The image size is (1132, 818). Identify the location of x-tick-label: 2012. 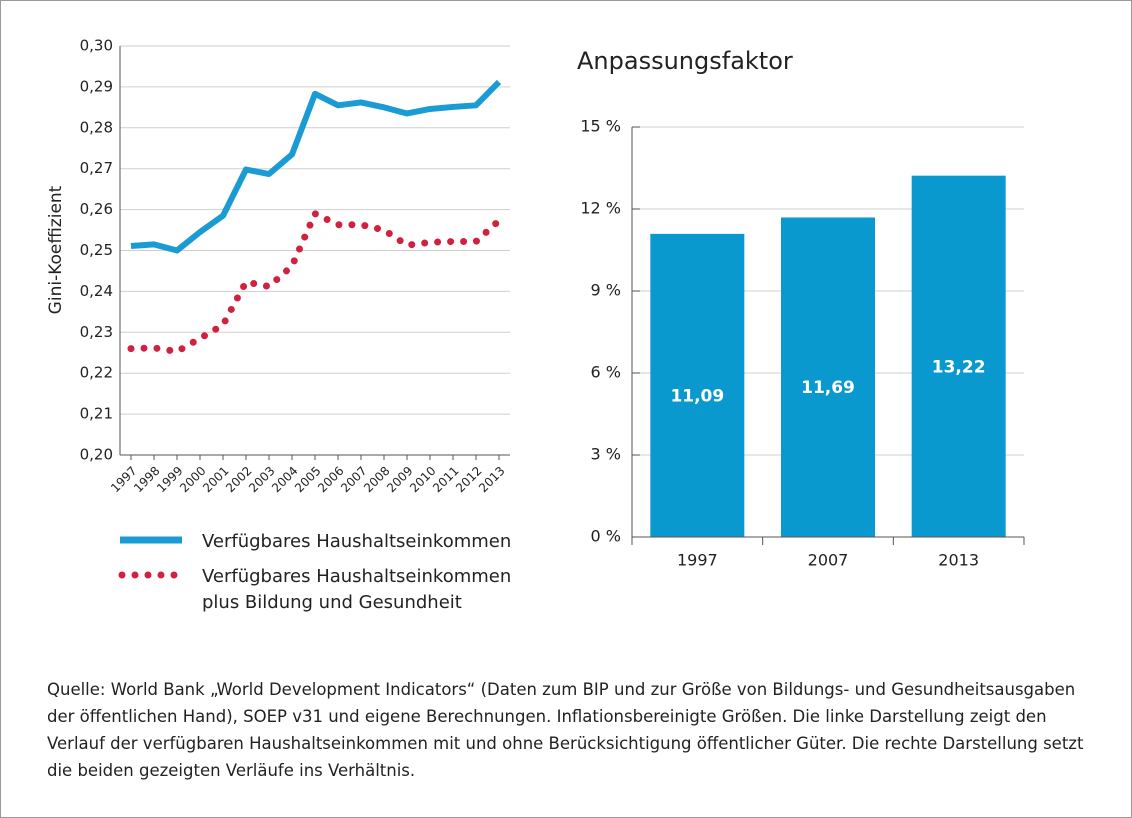
(468, 479).